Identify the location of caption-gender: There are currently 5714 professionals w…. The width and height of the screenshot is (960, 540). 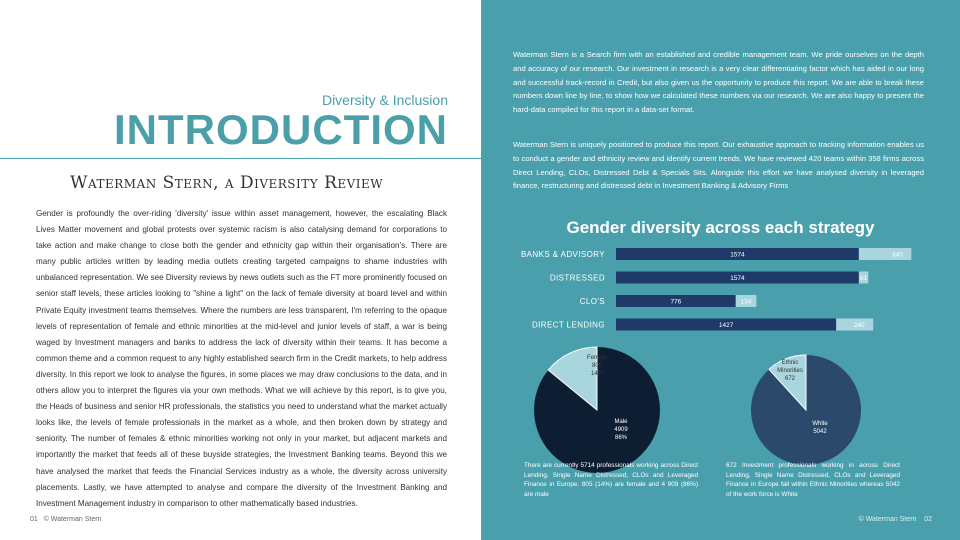
(611, 480).